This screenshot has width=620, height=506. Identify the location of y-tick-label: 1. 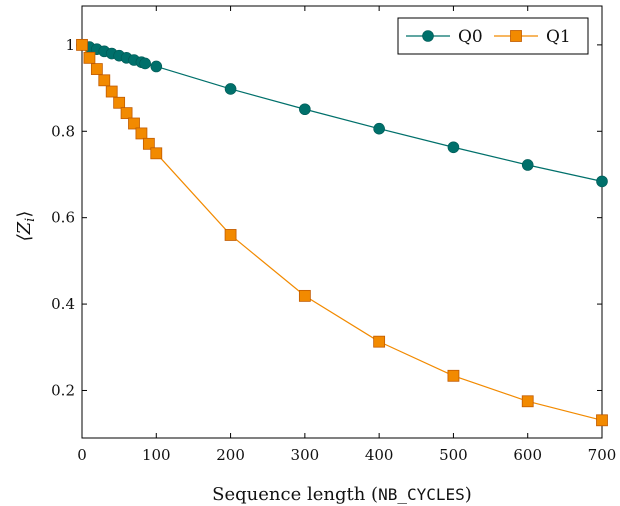
(70, 45).